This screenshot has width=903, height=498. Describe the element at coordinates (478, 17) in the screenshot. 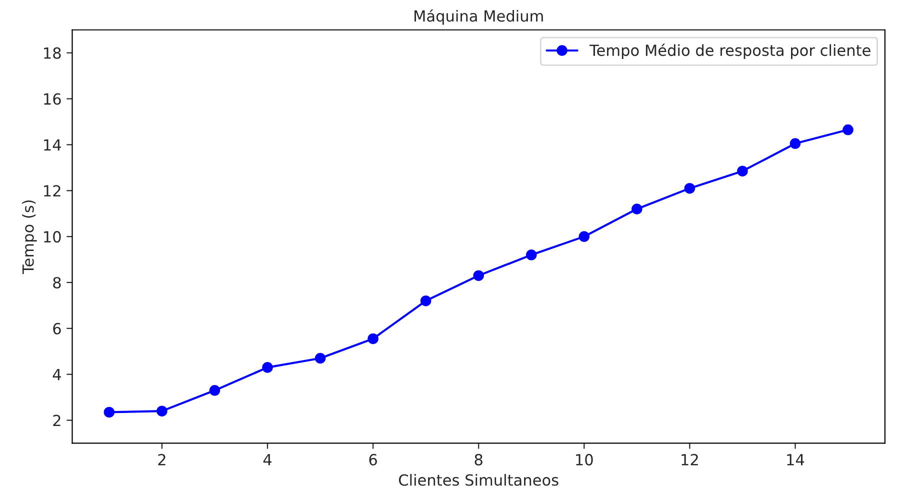

I see `chart-title: Máquina Medium` at that location.